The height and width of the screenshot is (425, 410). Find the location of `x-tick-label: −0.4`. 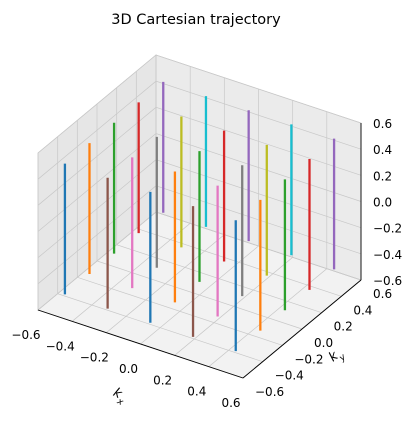

x-tick-label: −0.4 is located at coordinates (60, 346).